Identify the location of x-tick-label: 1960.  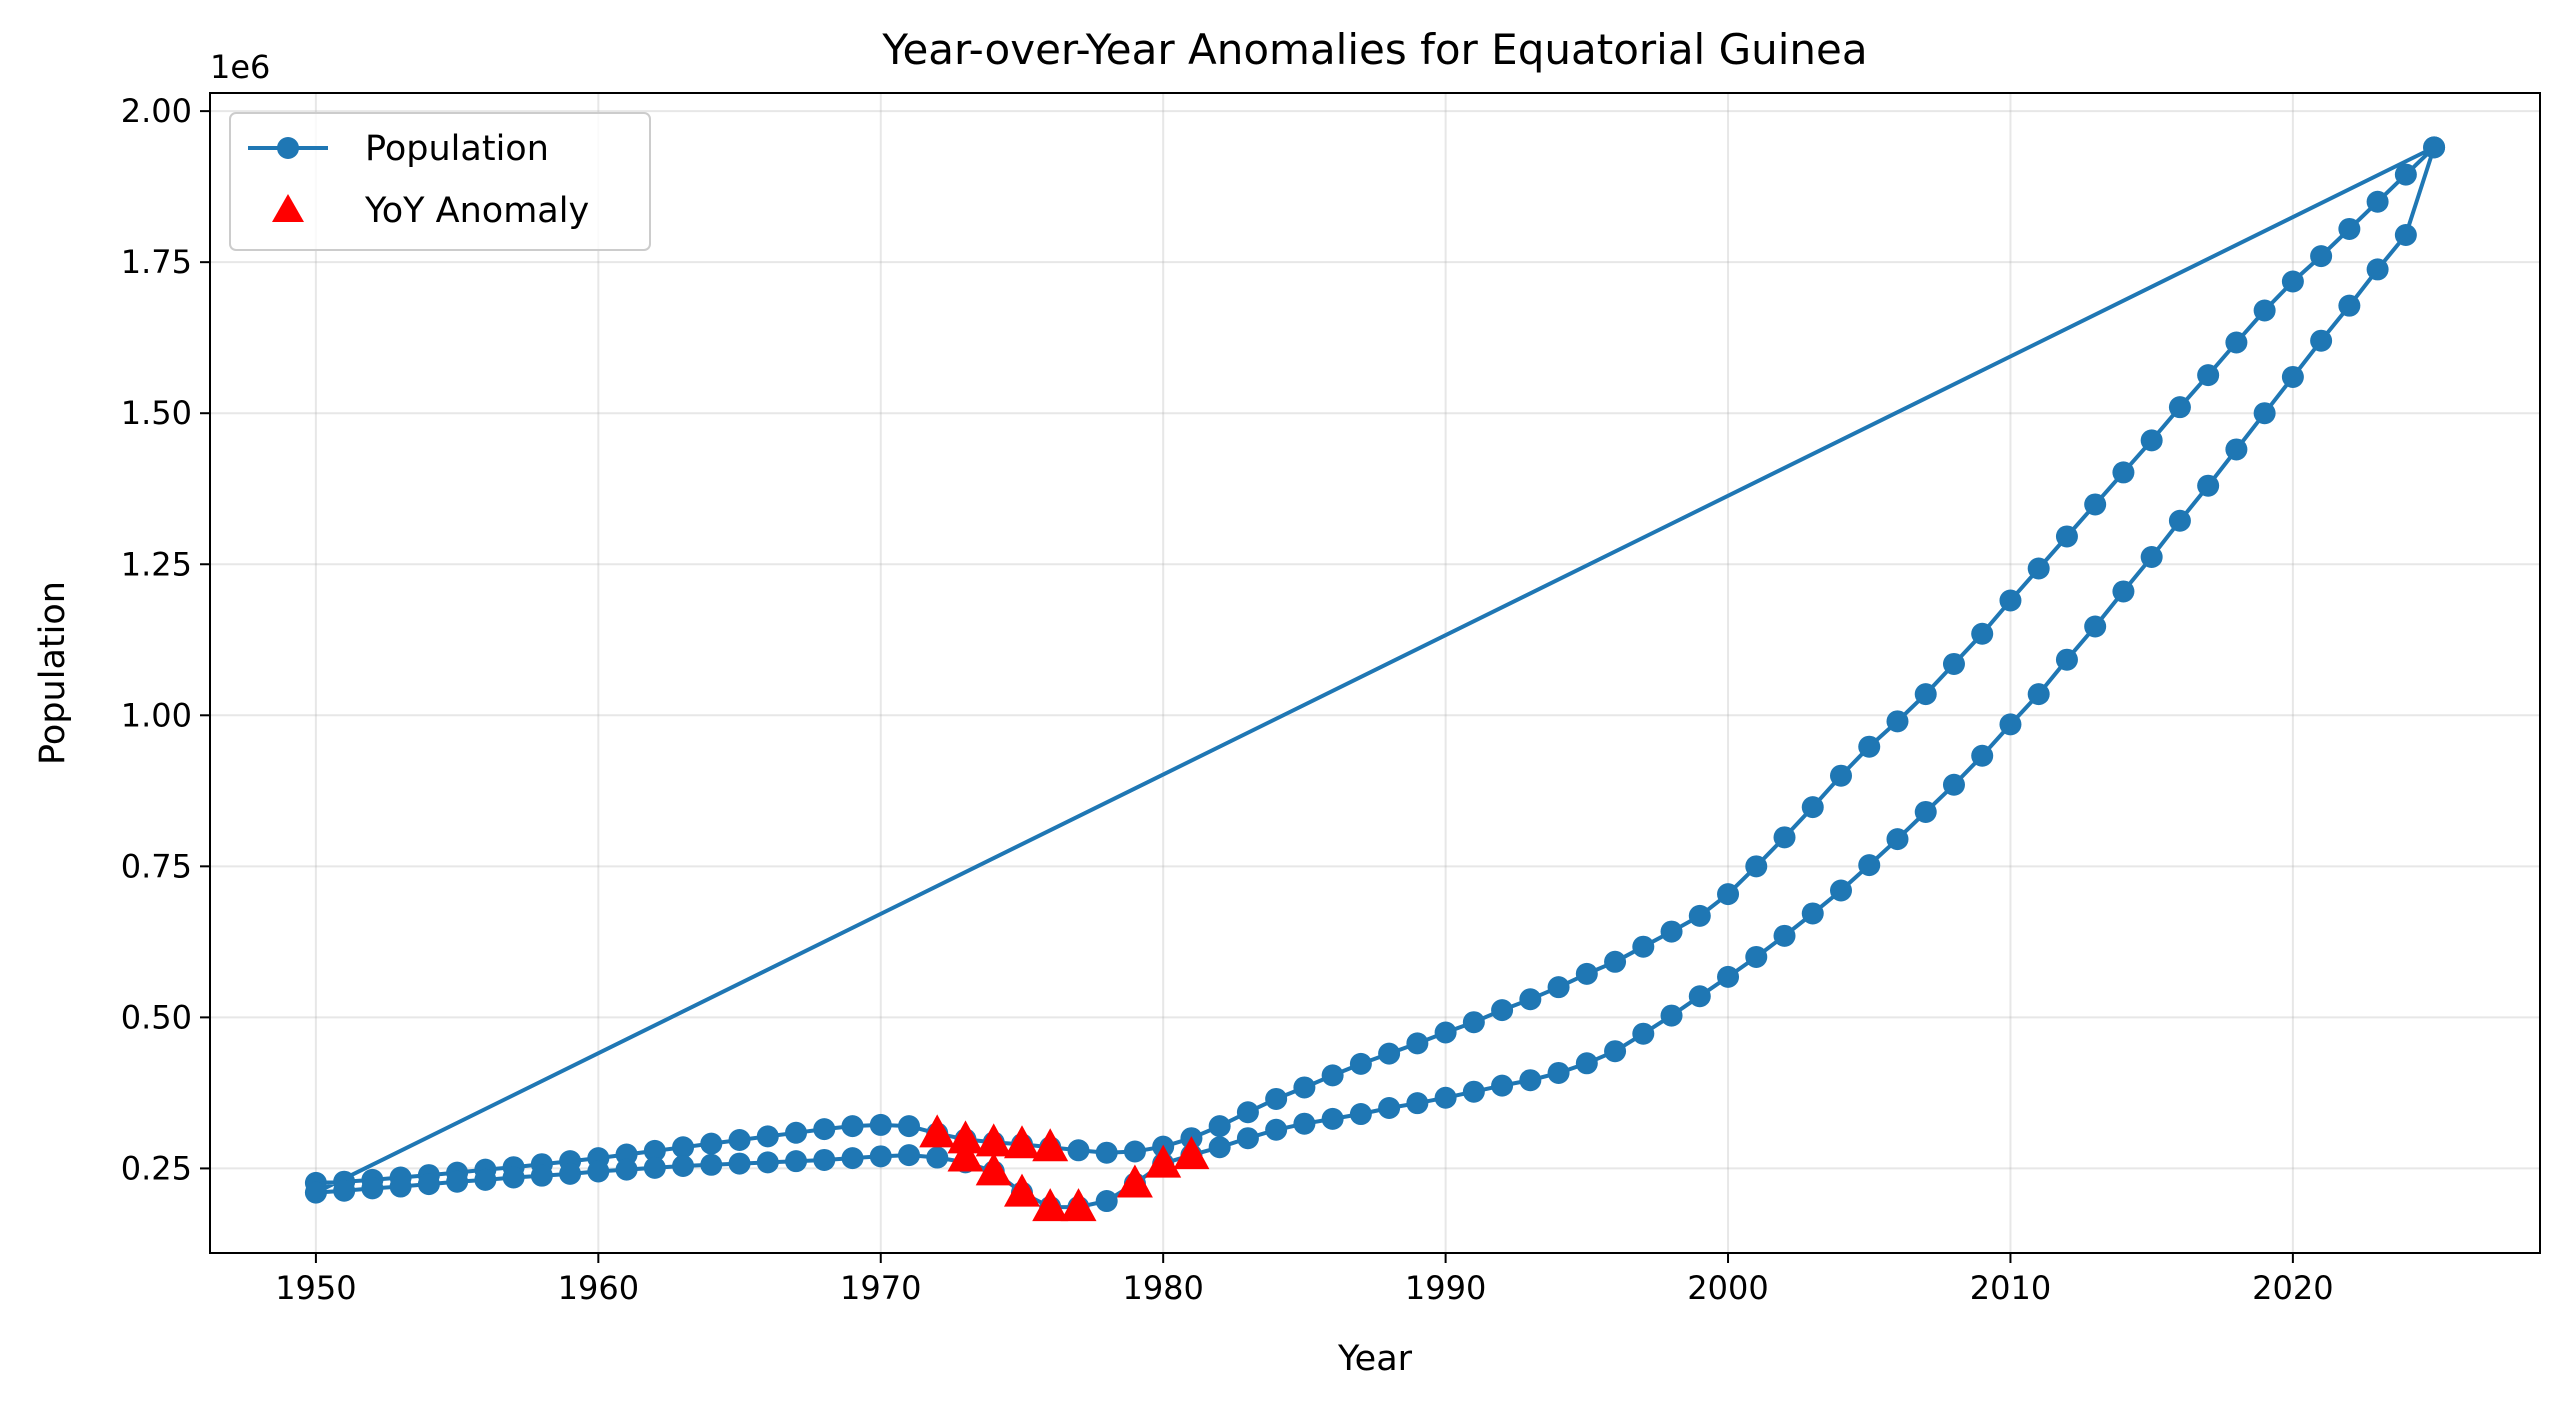
(598, 1288).